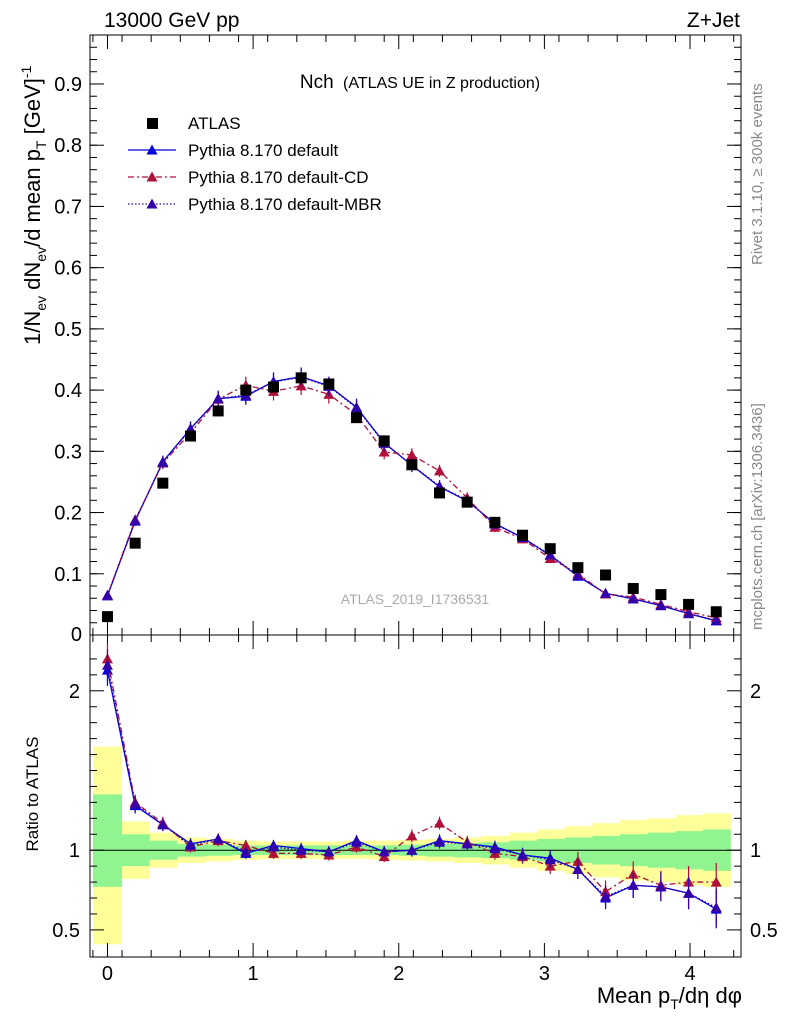 The image size is (786, 1024). I want to click on main-y-tick-label: 0.9, so click(68, 85).